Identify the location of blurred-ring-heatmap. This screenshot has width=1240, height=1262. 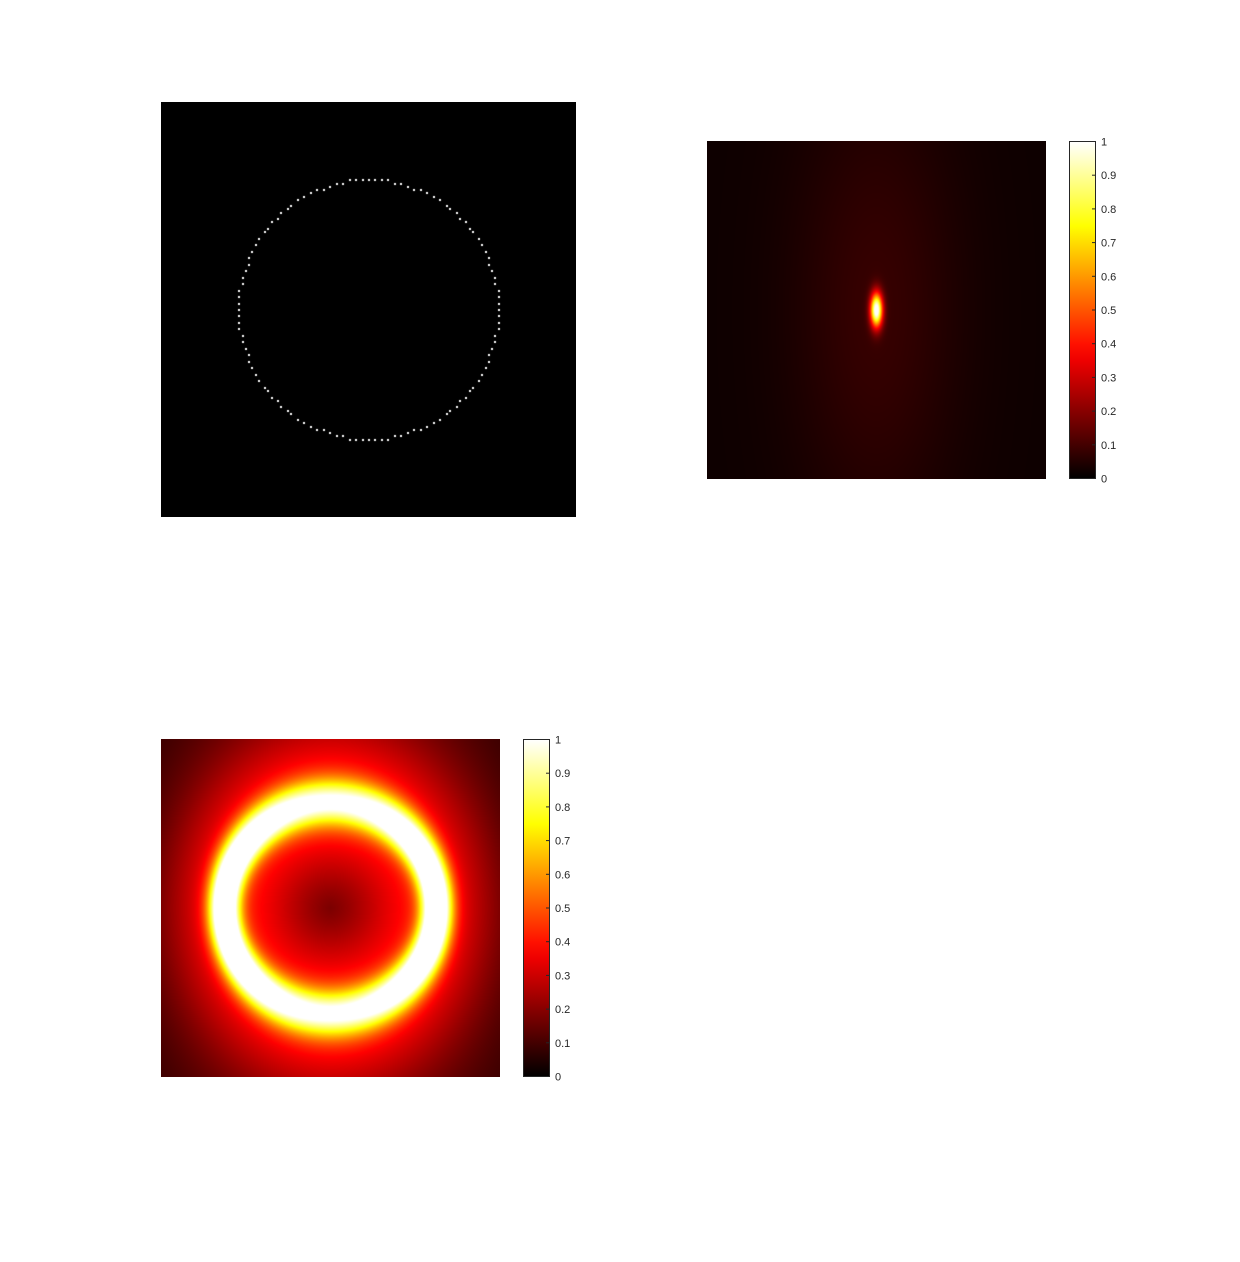
(330, 908).